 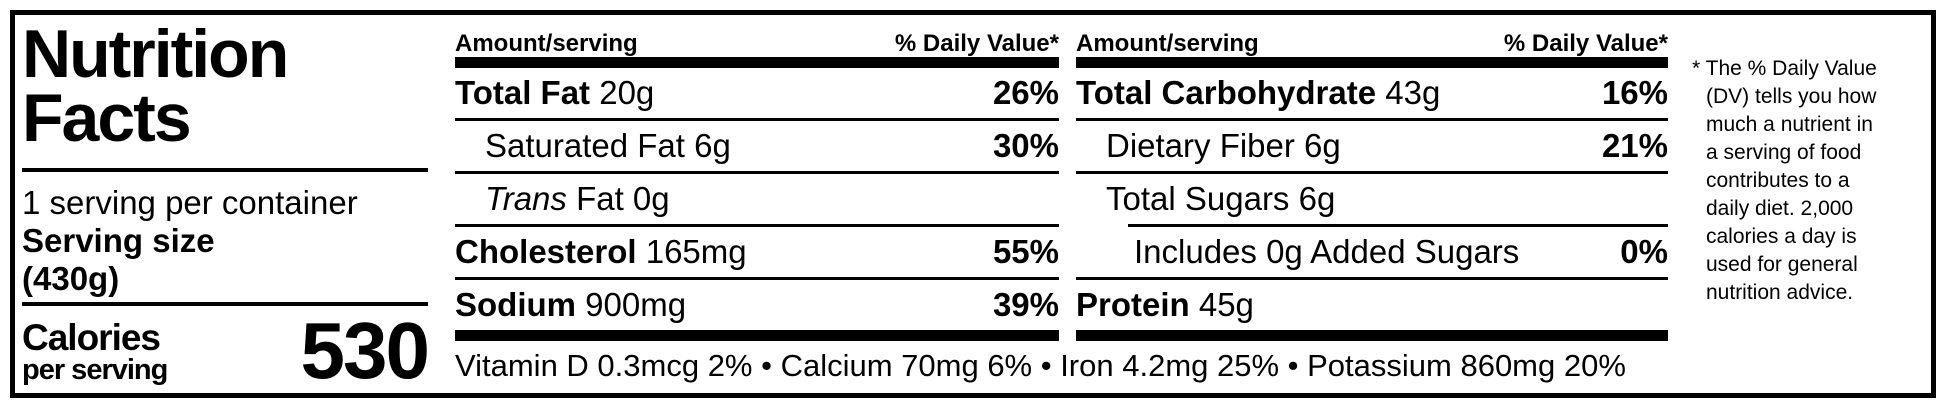 I want to click on calories-sublabel: per serving, so click(x=95, y=370).